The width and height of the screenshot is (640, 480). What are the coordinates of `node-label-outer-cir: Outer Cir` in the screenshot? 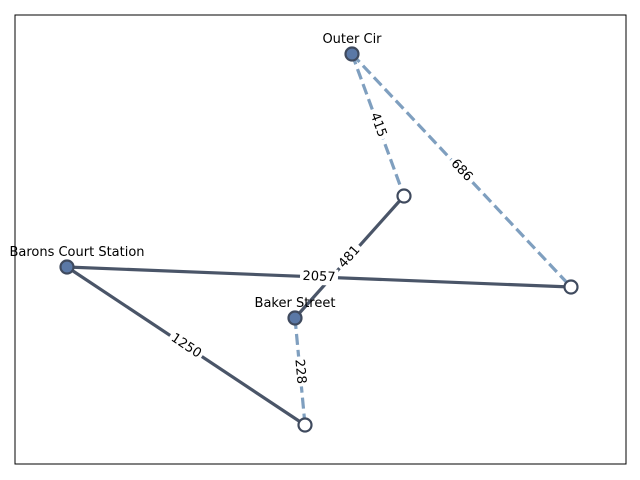 It's located at (352, 39).